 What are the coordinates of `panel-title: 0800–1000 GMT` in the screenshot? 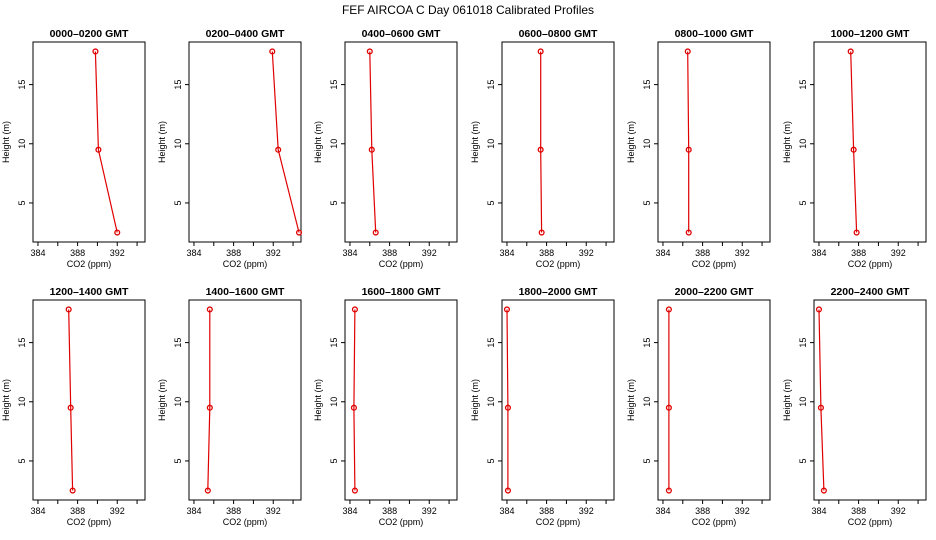 It's located at (714, 34).